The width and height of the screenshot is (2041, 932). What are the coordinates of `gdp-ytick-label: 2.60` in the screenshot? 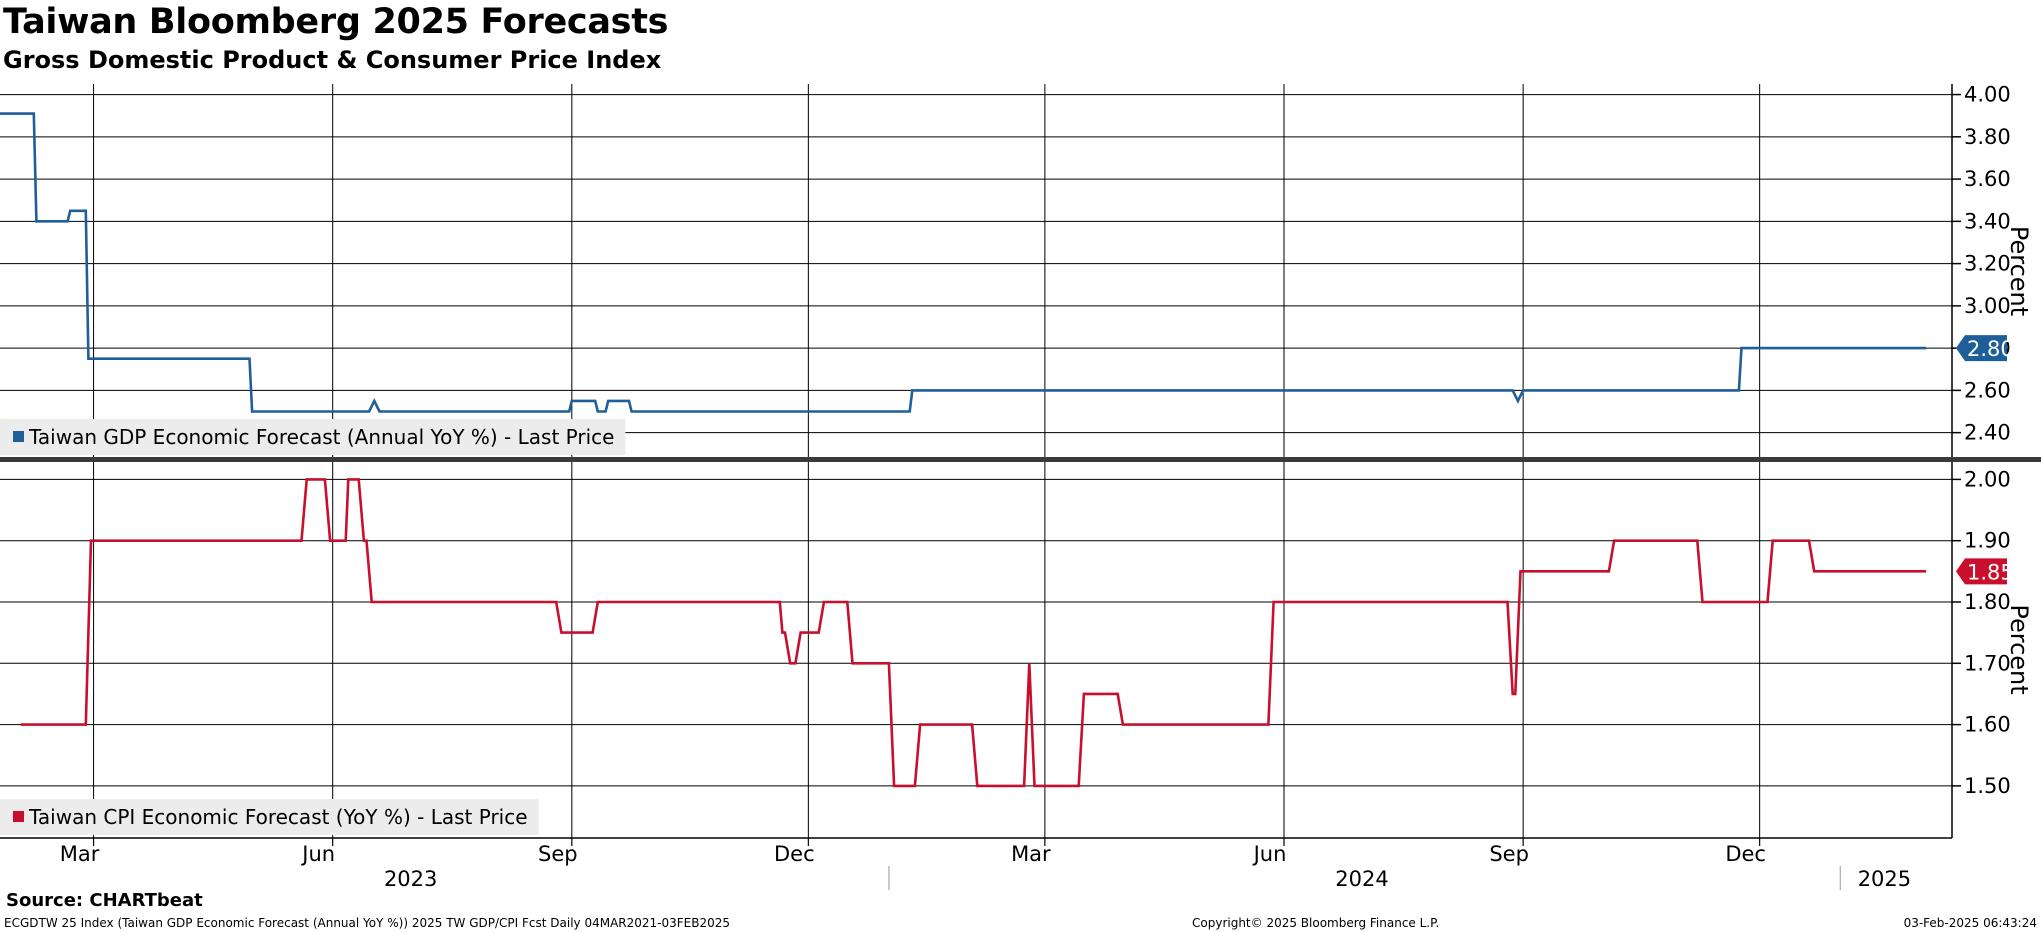 It's located at (1987, 390).